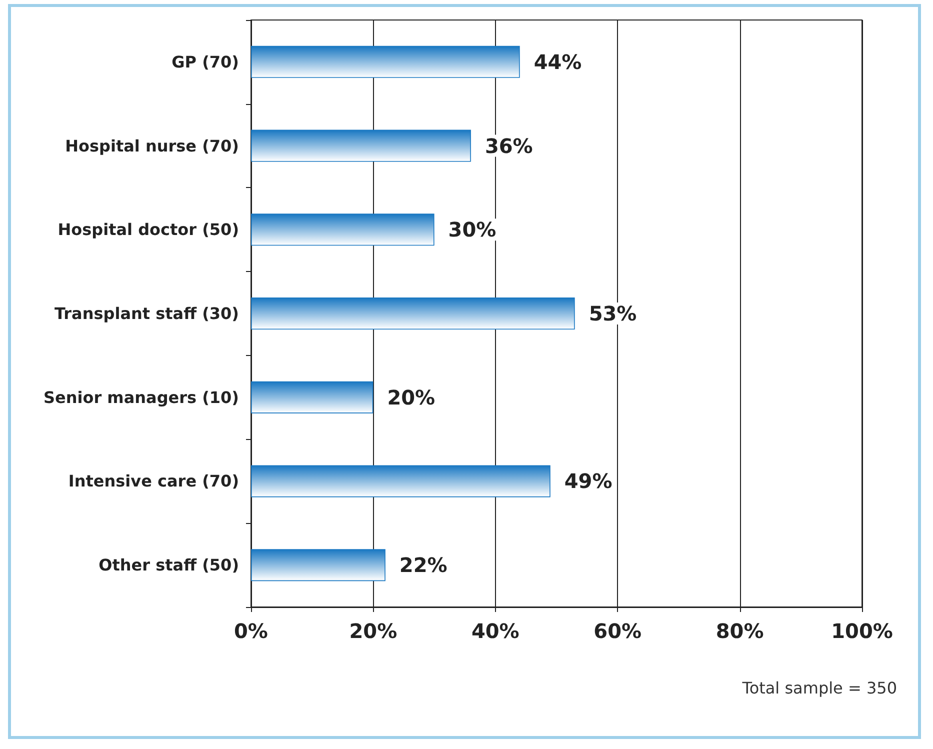 The image size is (933, 749). Describe the element at coordinates (508, 146) in the screenshot. I see `data-label: 36%` at that location.